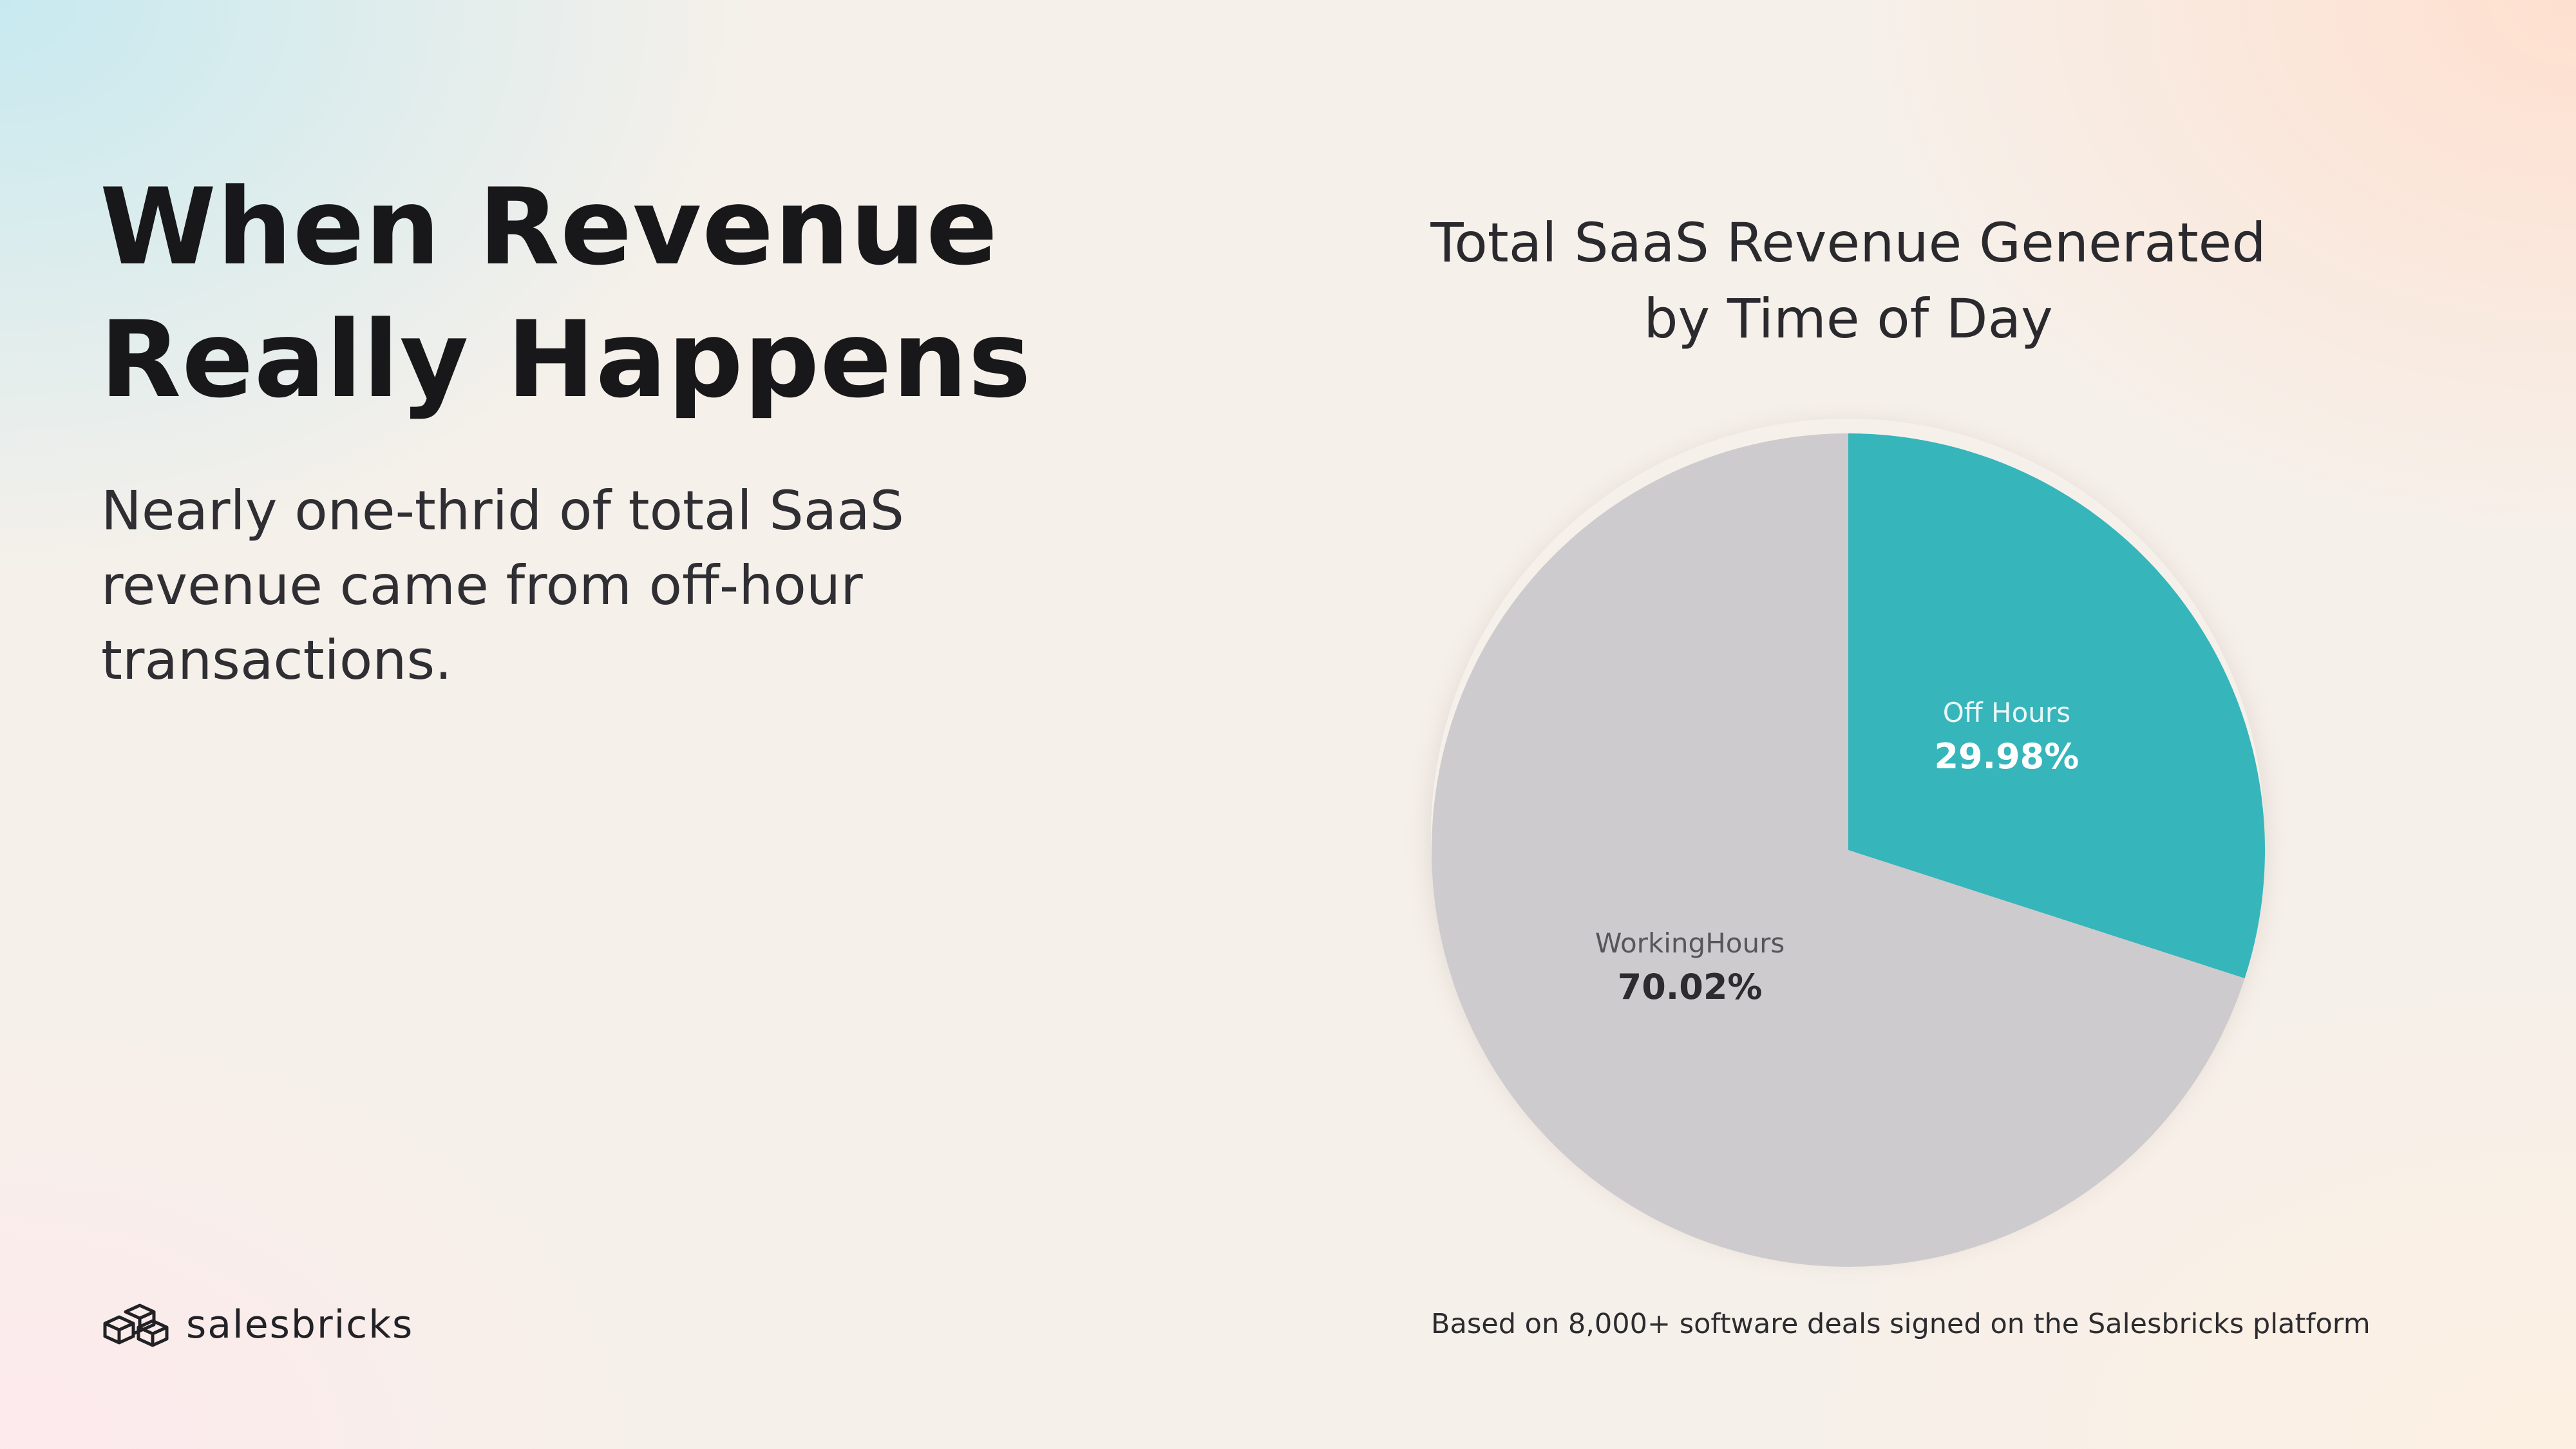  I want to click on slice-value-off-hours: 29.98%, so click(2006, 756).